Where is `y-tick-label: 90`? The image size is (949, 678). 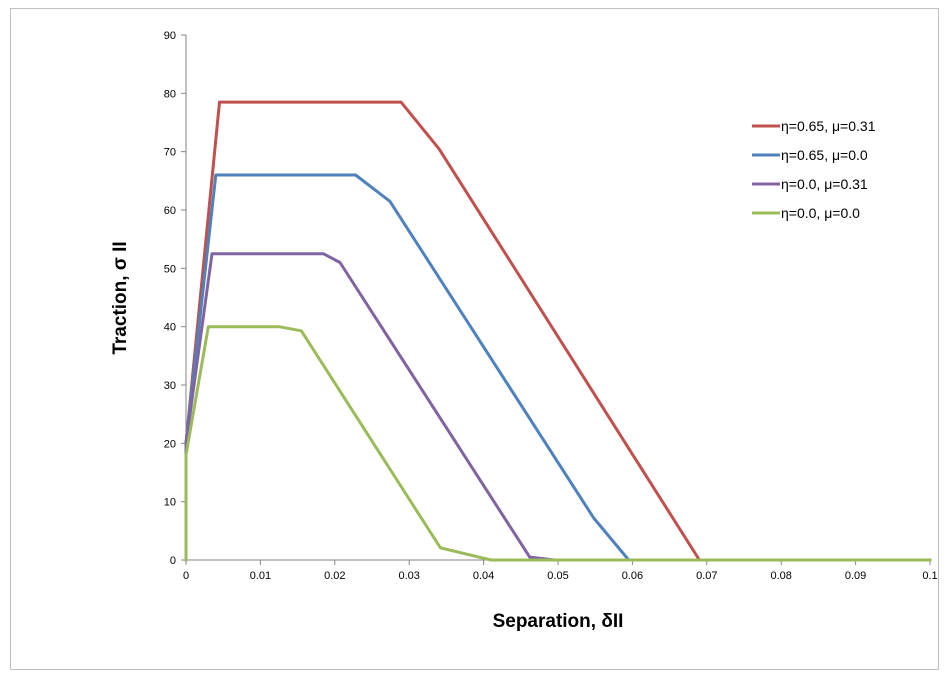
y-tick-label: 90 is located at coordinates (170, 36).